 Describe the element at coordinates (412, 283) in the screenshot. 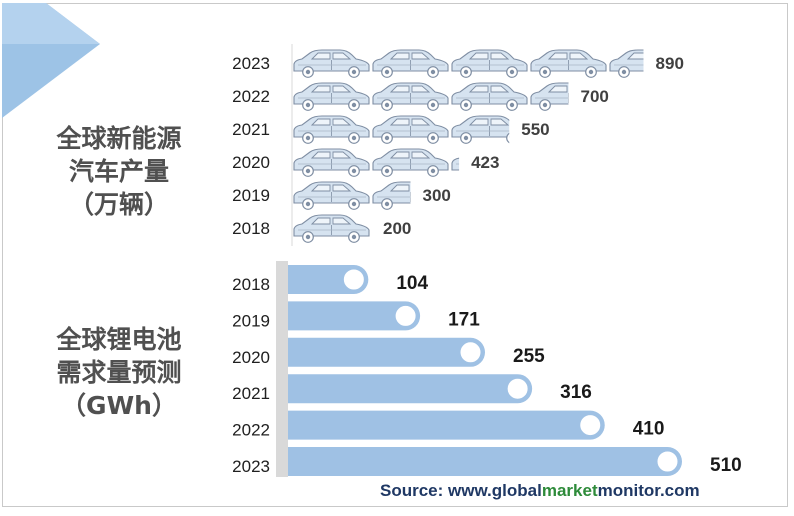

I see `battery-value-label: 104` at that location.